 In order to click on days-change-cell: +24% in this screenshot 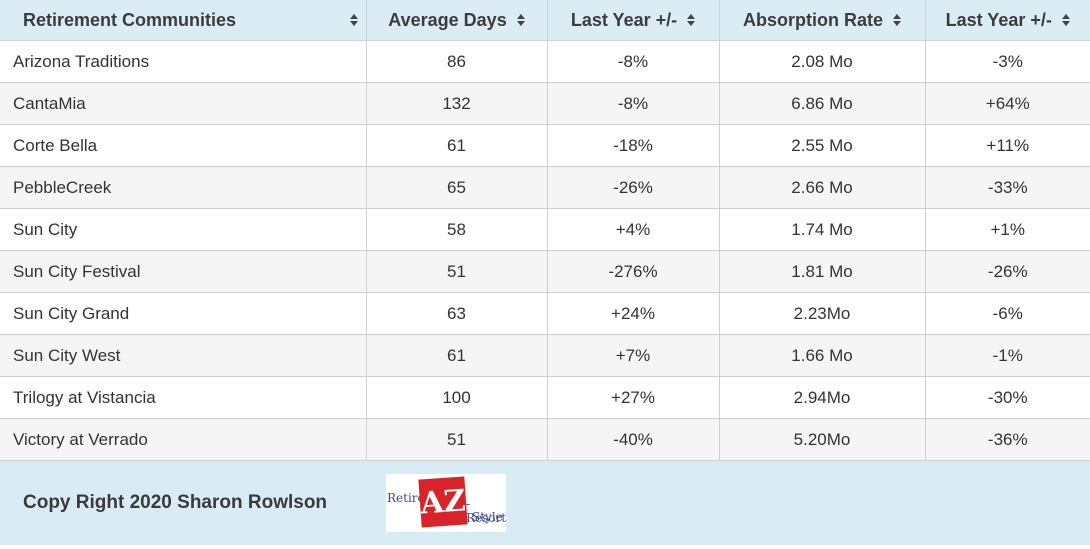, I will do `click(633, 313)`.